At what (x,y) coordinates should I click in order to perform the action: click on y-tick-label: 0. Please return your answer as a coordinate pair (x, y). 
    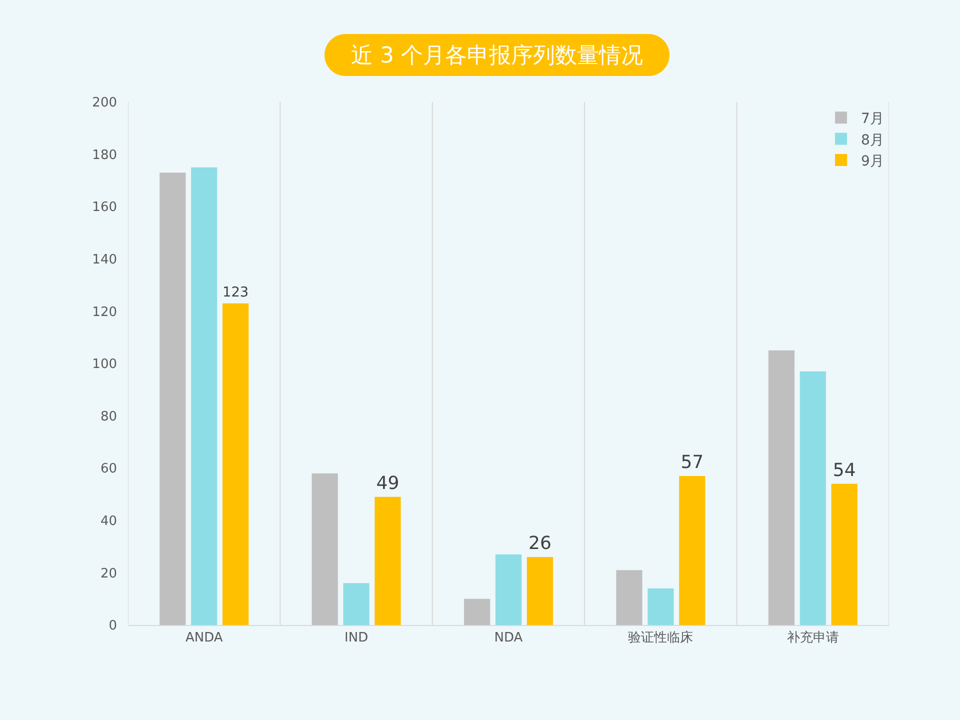
    Looking at the image, I should click on (112, 626).